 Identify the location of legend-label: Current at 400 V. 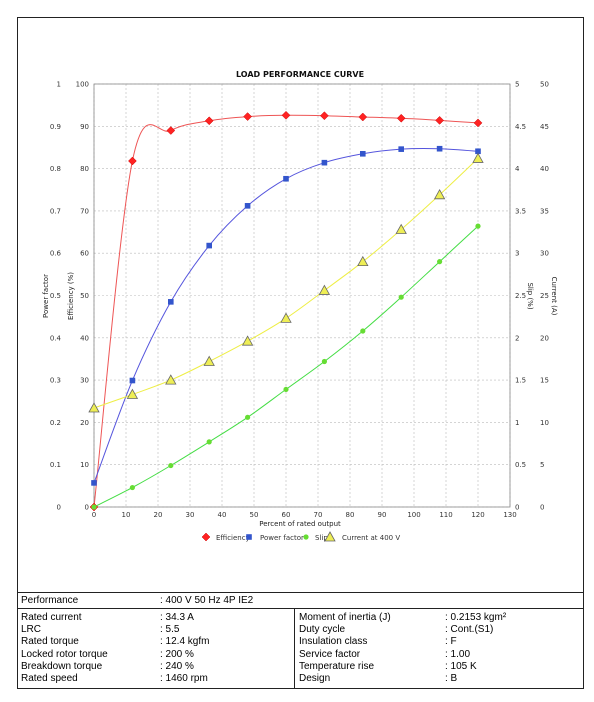
(371, 538).